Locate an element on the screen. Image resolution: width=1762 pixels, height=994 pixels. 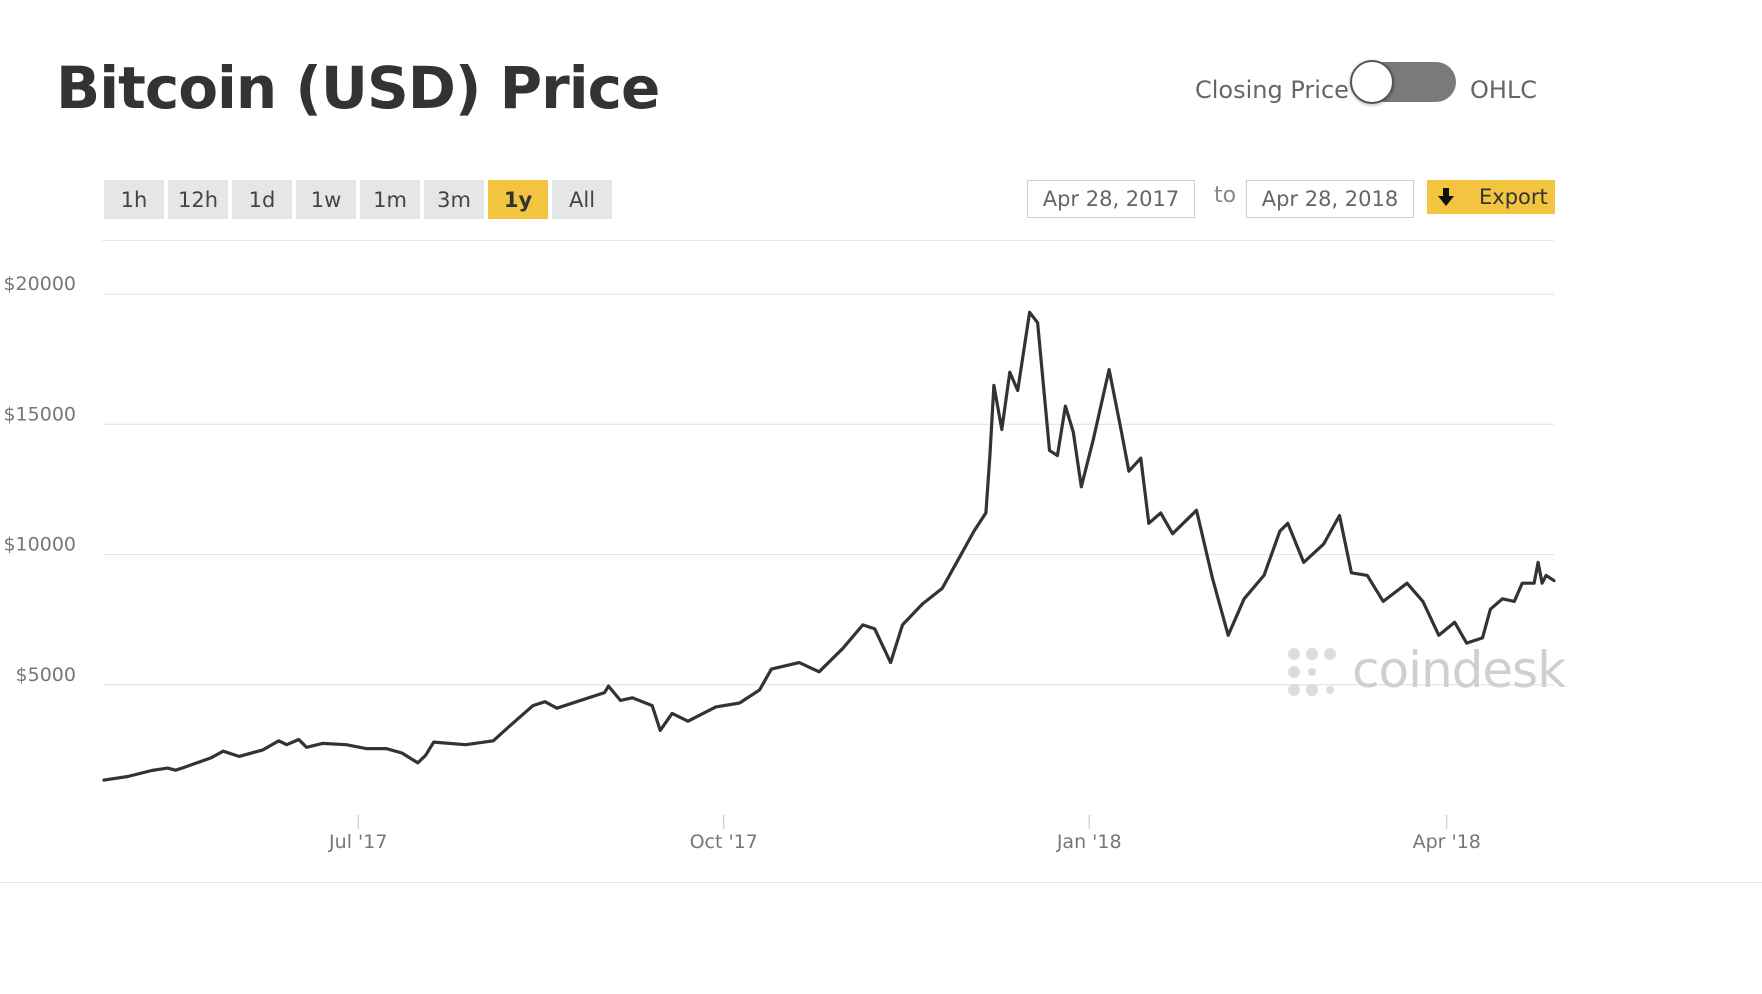
range-button-12h: 12h is located at coordinates (198, 199).